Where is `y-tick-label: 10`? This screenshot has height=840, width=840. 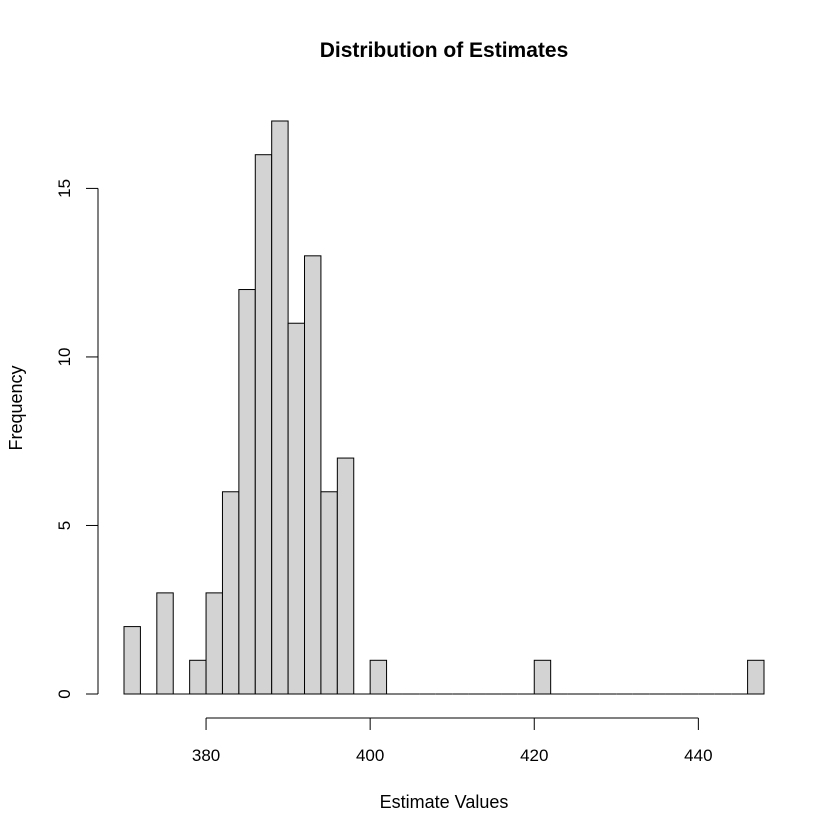
y-tick-label: 10 is located at coordinates (64, 356).